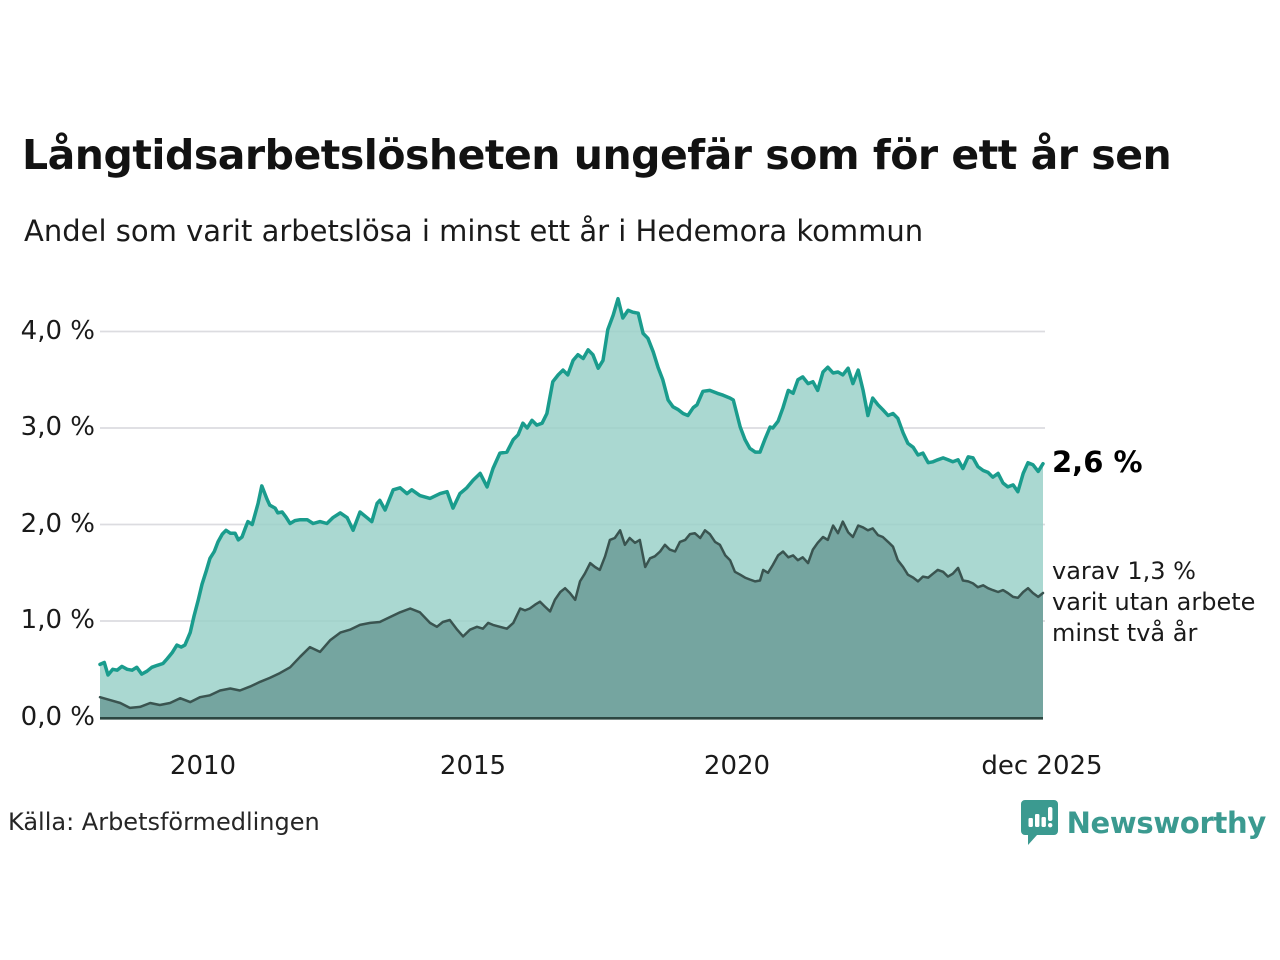 The height and width of the screenshot is (960, 1280). I want to click on bar-chart-bubble-icon, so click(1039, 823).